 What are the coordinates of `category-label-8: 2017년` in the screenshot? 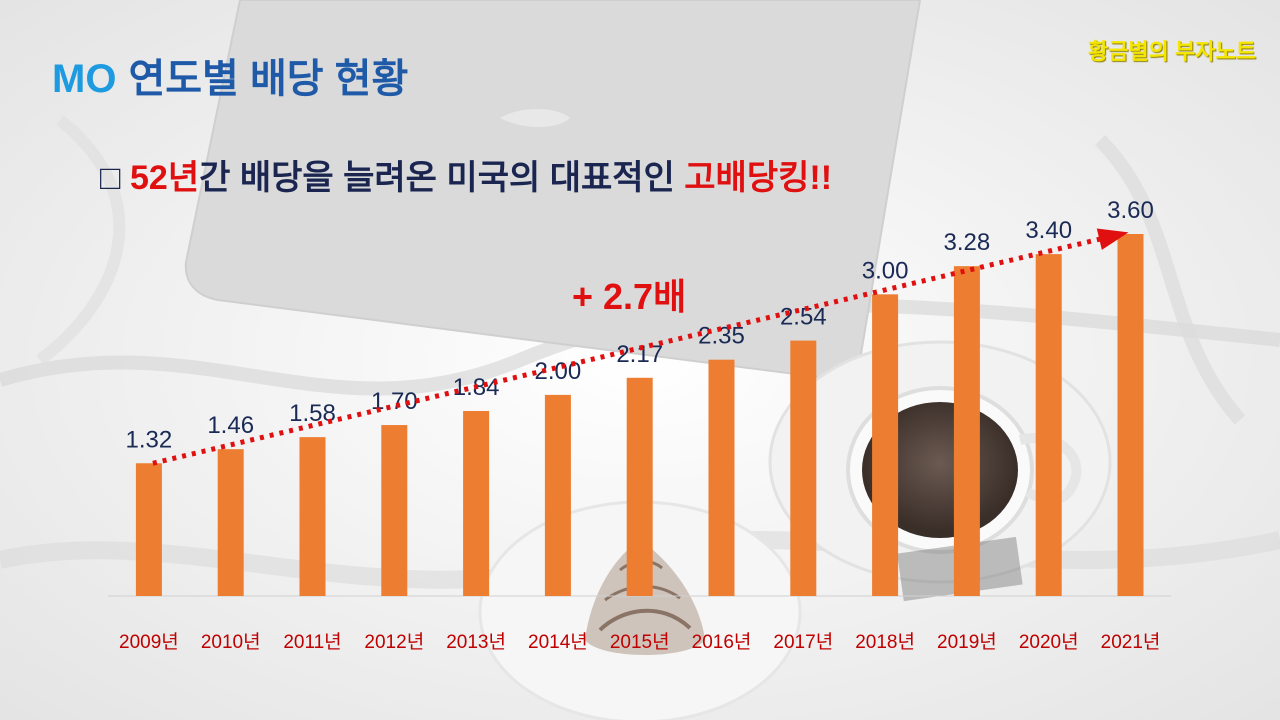 It's located at (803, 642).